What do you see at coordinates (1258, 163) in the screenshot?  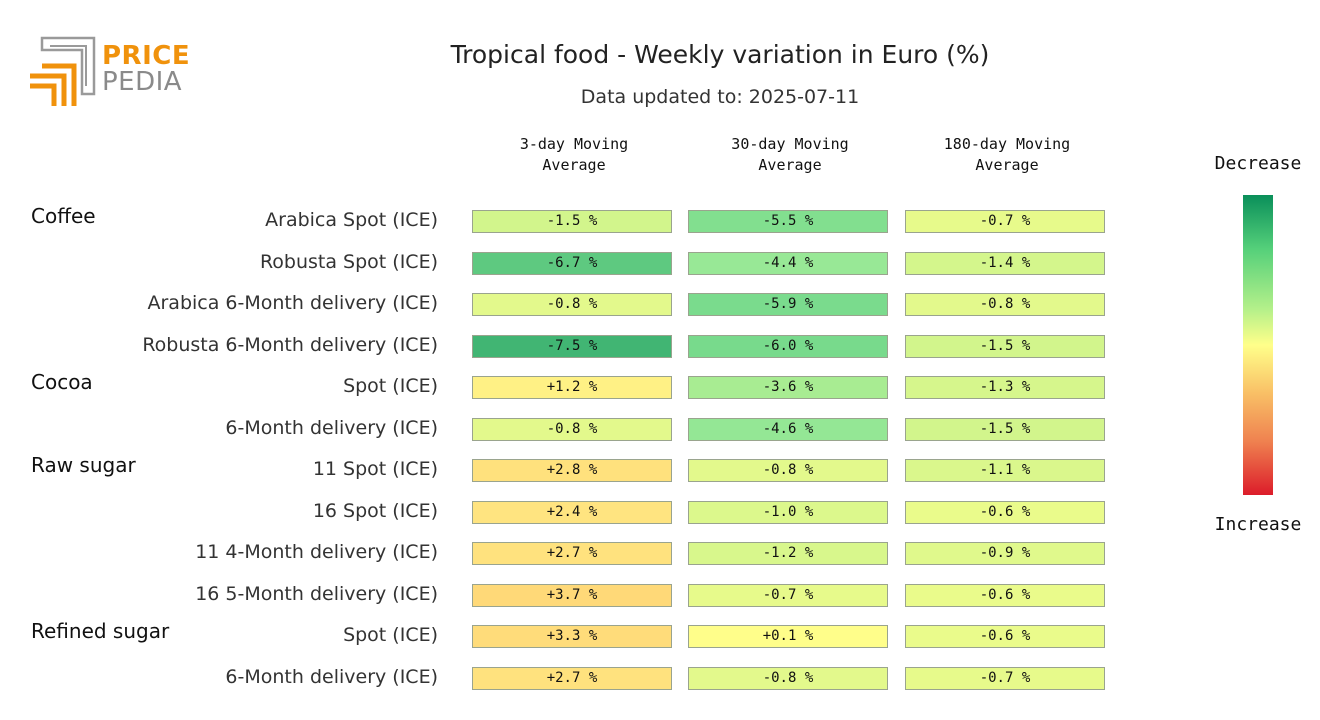 I see `legend-decrease-label: Decrease` at bounding box center [1258, 163].